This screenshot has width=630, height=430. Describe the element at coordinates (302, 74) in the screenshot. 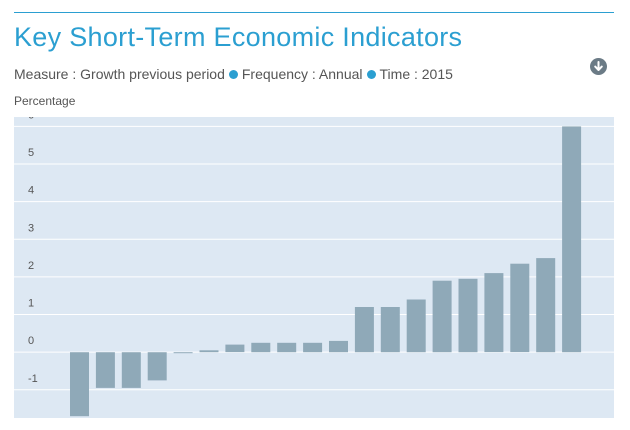

I see `frequency-label: Frequency : Annual` at that location.